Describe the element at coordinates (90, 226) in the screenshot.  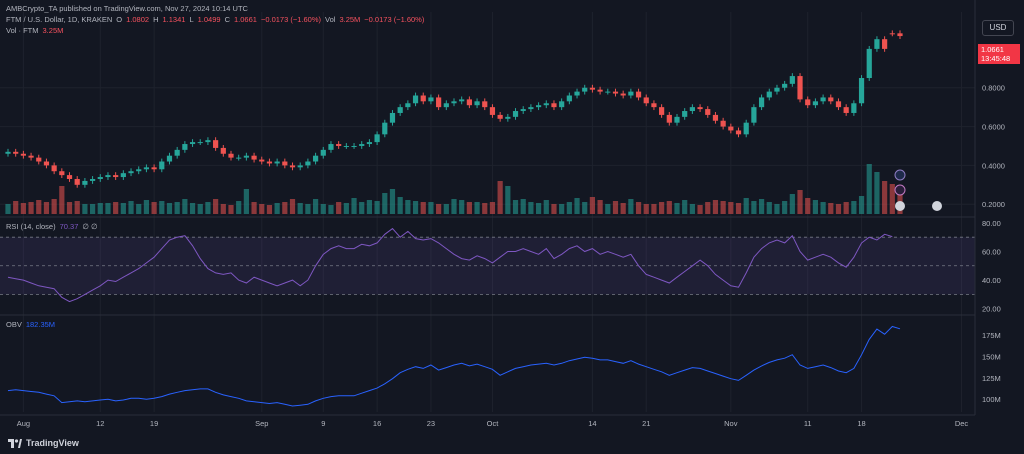
I see `rsi-extra: ∅ ∅` at that location.